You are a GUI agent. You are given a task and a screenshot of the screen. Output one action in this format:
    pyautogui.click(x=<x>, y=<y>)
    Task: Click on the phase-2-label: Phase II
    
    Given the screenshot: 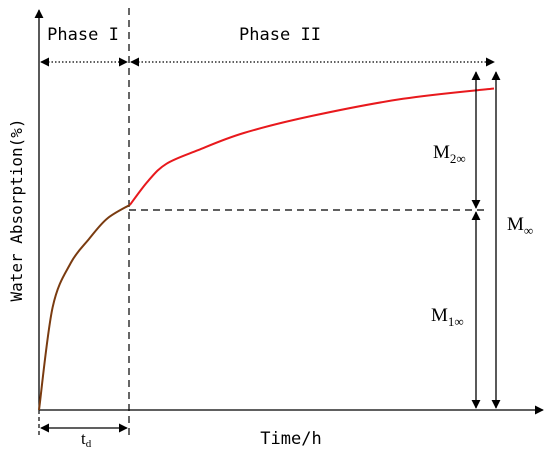 What is the action you would take?
    pyautogui.click(x=280, y=35)
    